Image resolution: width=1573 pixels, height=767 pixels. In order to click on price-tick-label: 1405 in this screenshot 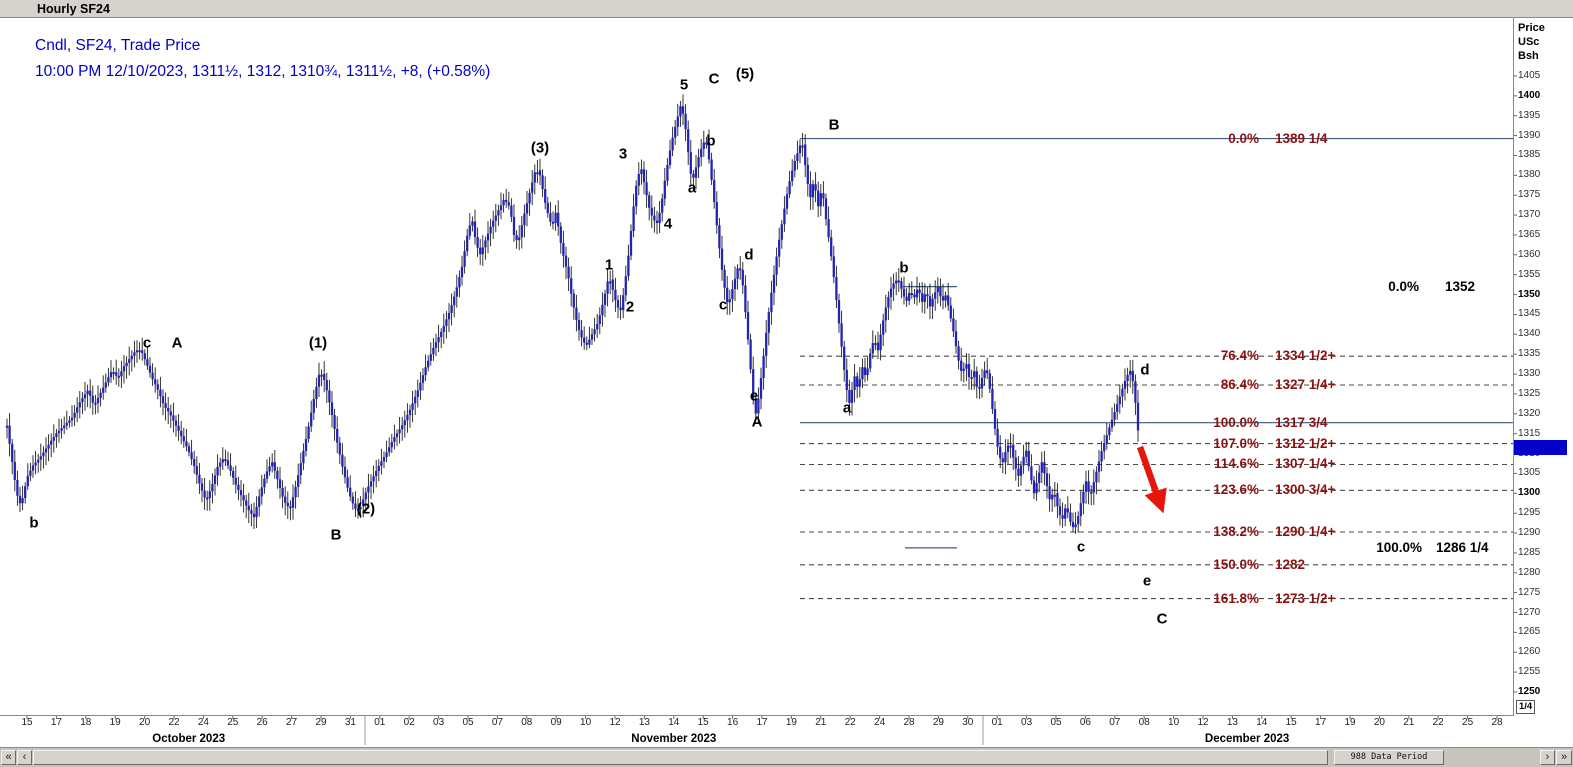, I will do `click(1529, 75)`.